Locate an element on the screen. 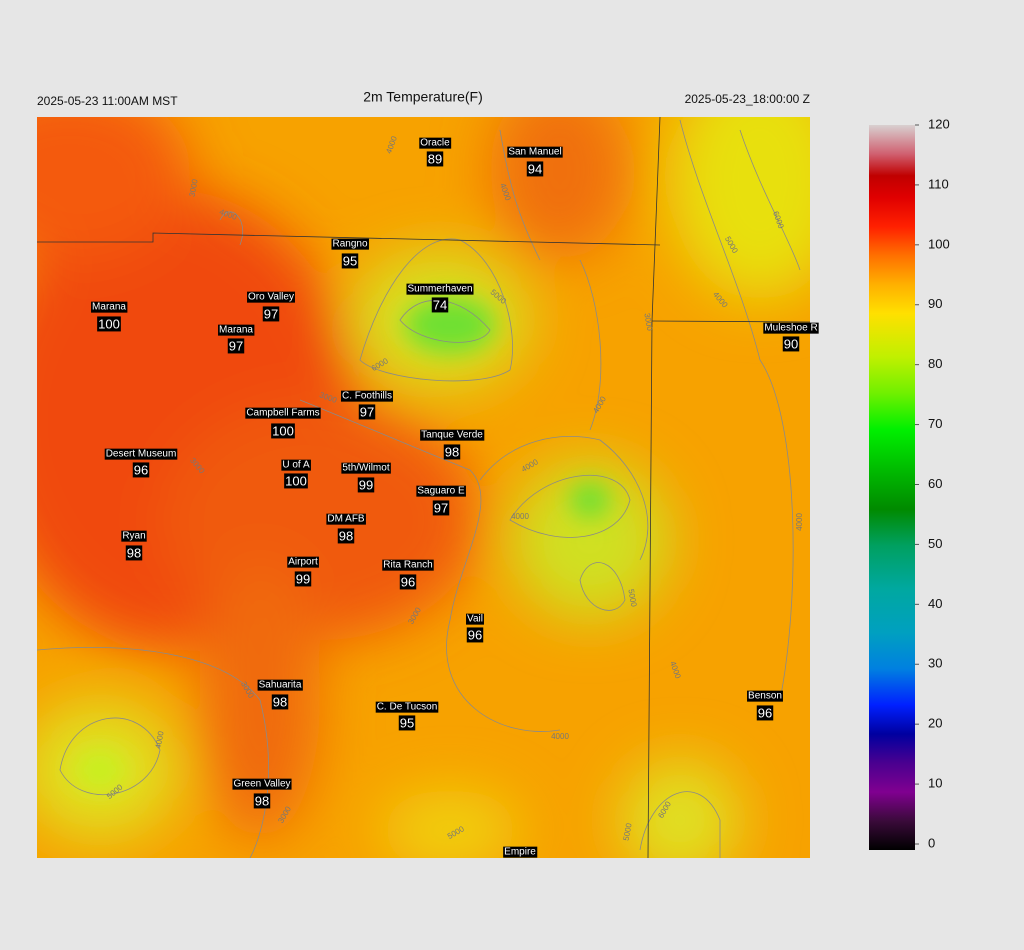 Image resolution: width=1024 pixels, height=950 pixels. station-name: Vail is located at coordinates (475, 619).